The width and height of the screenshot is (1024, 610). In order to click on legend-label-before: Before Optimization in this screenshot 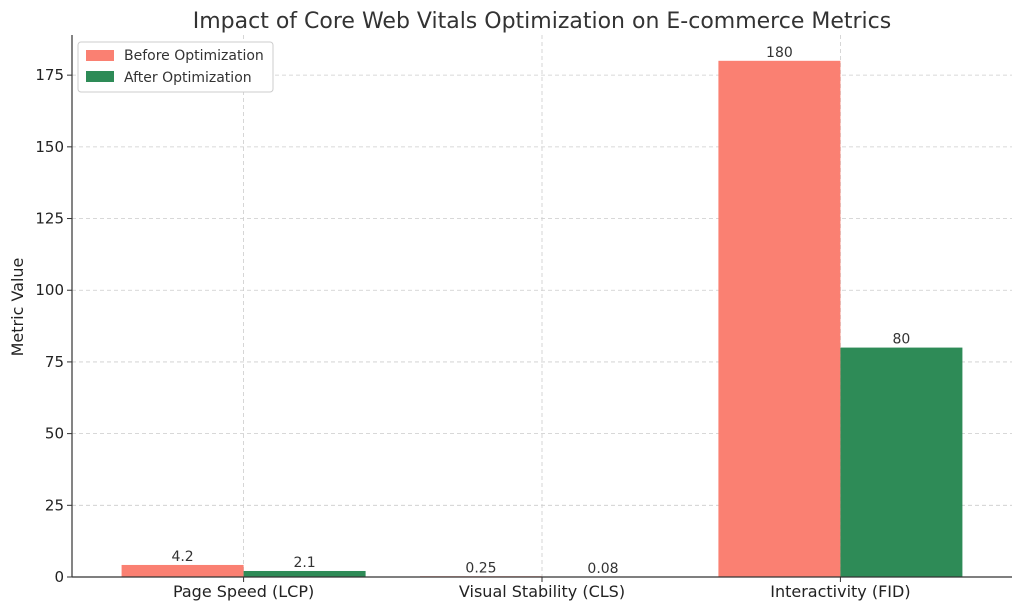, I will do `click(194, 56)`.